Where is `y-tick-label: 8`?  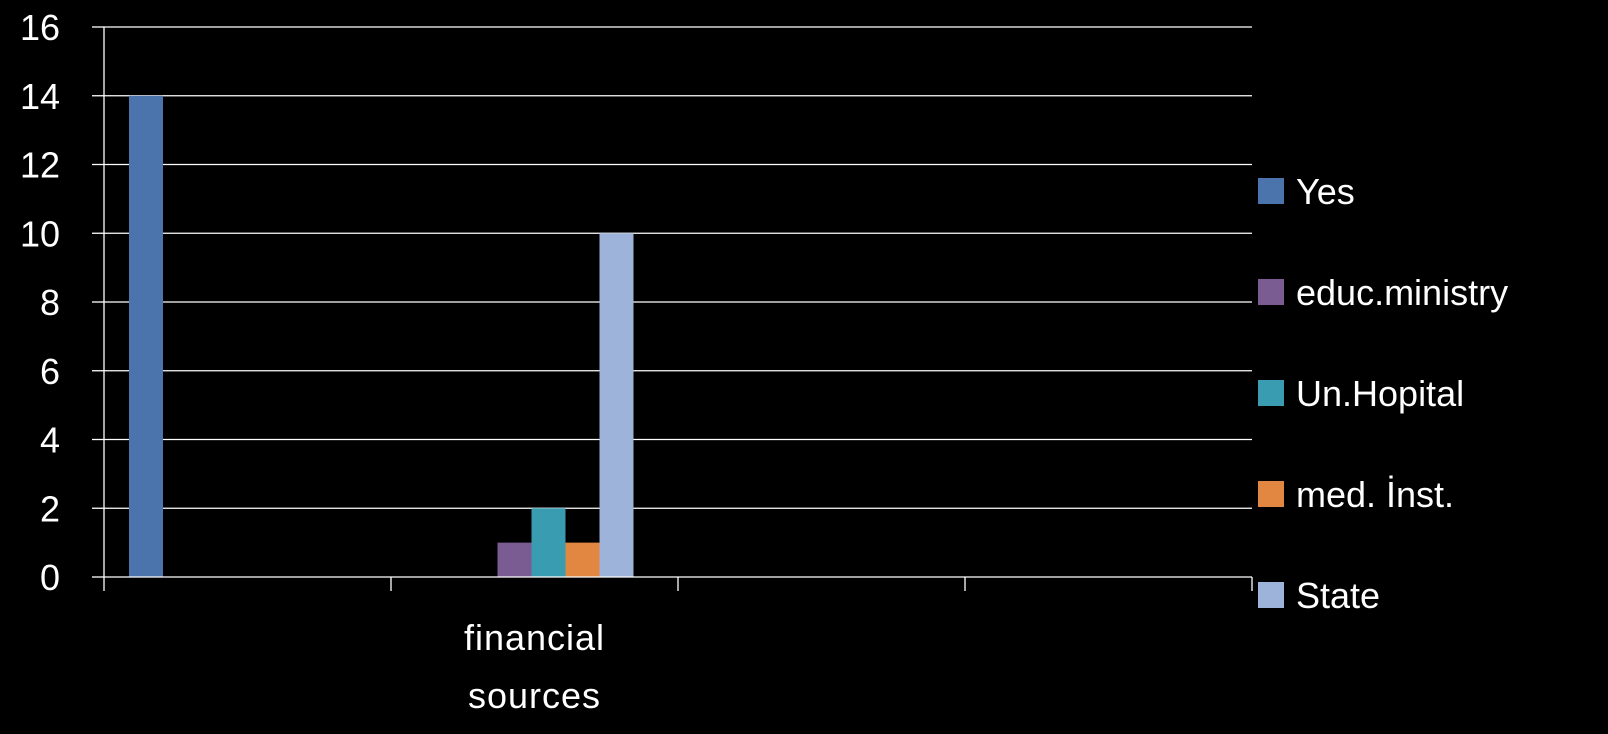 y-tick-label: 8 is located at coordinates (50, 302).